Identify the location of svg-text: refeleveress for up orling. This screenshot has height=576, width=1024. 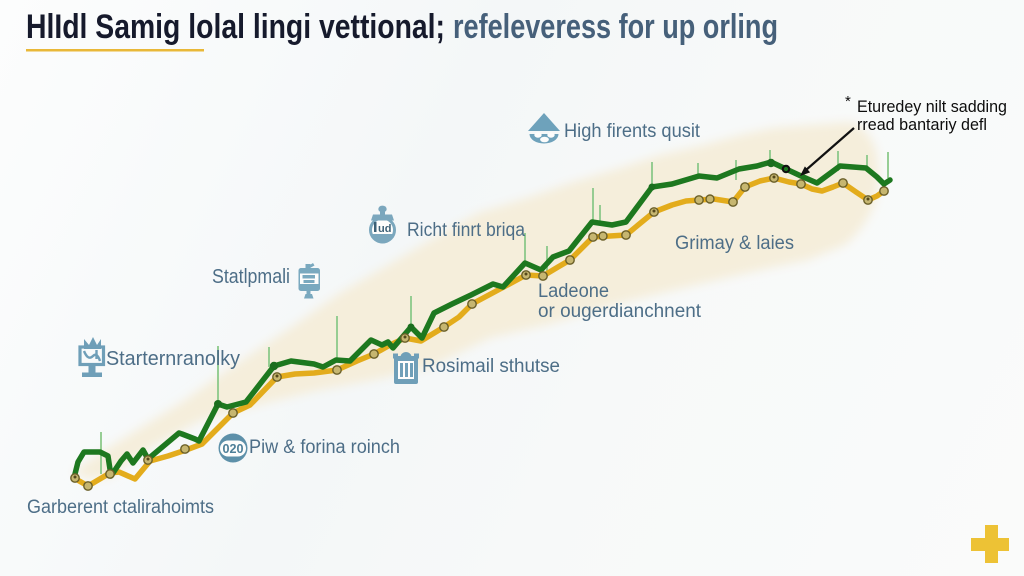
(615, 27).